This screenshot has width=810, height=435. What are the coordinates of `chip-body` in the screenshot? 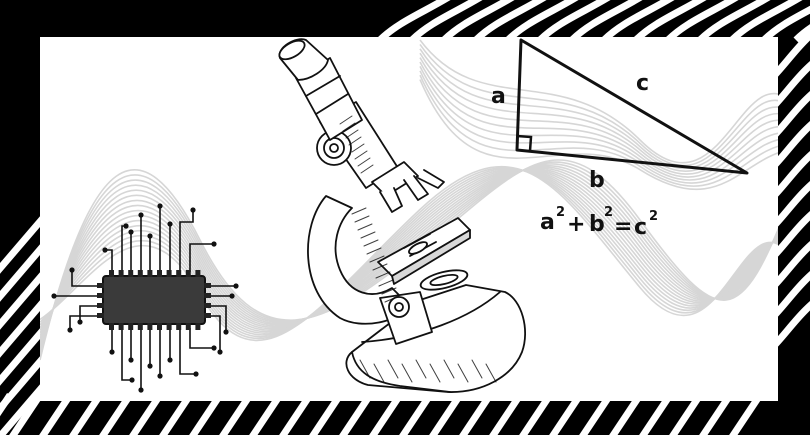 It's located at (154, 300).